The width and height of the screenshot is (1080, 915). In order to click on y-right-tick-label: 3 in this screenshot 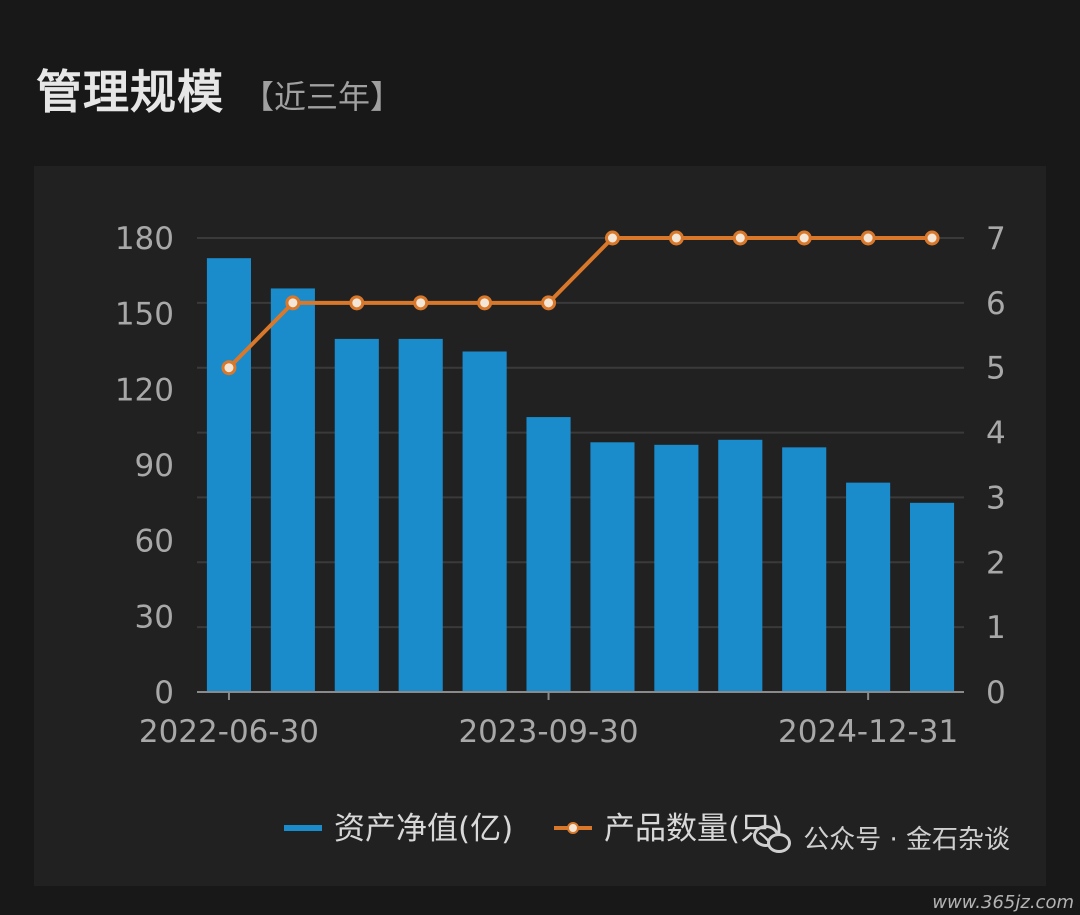, I will do `click(996, 498)`.